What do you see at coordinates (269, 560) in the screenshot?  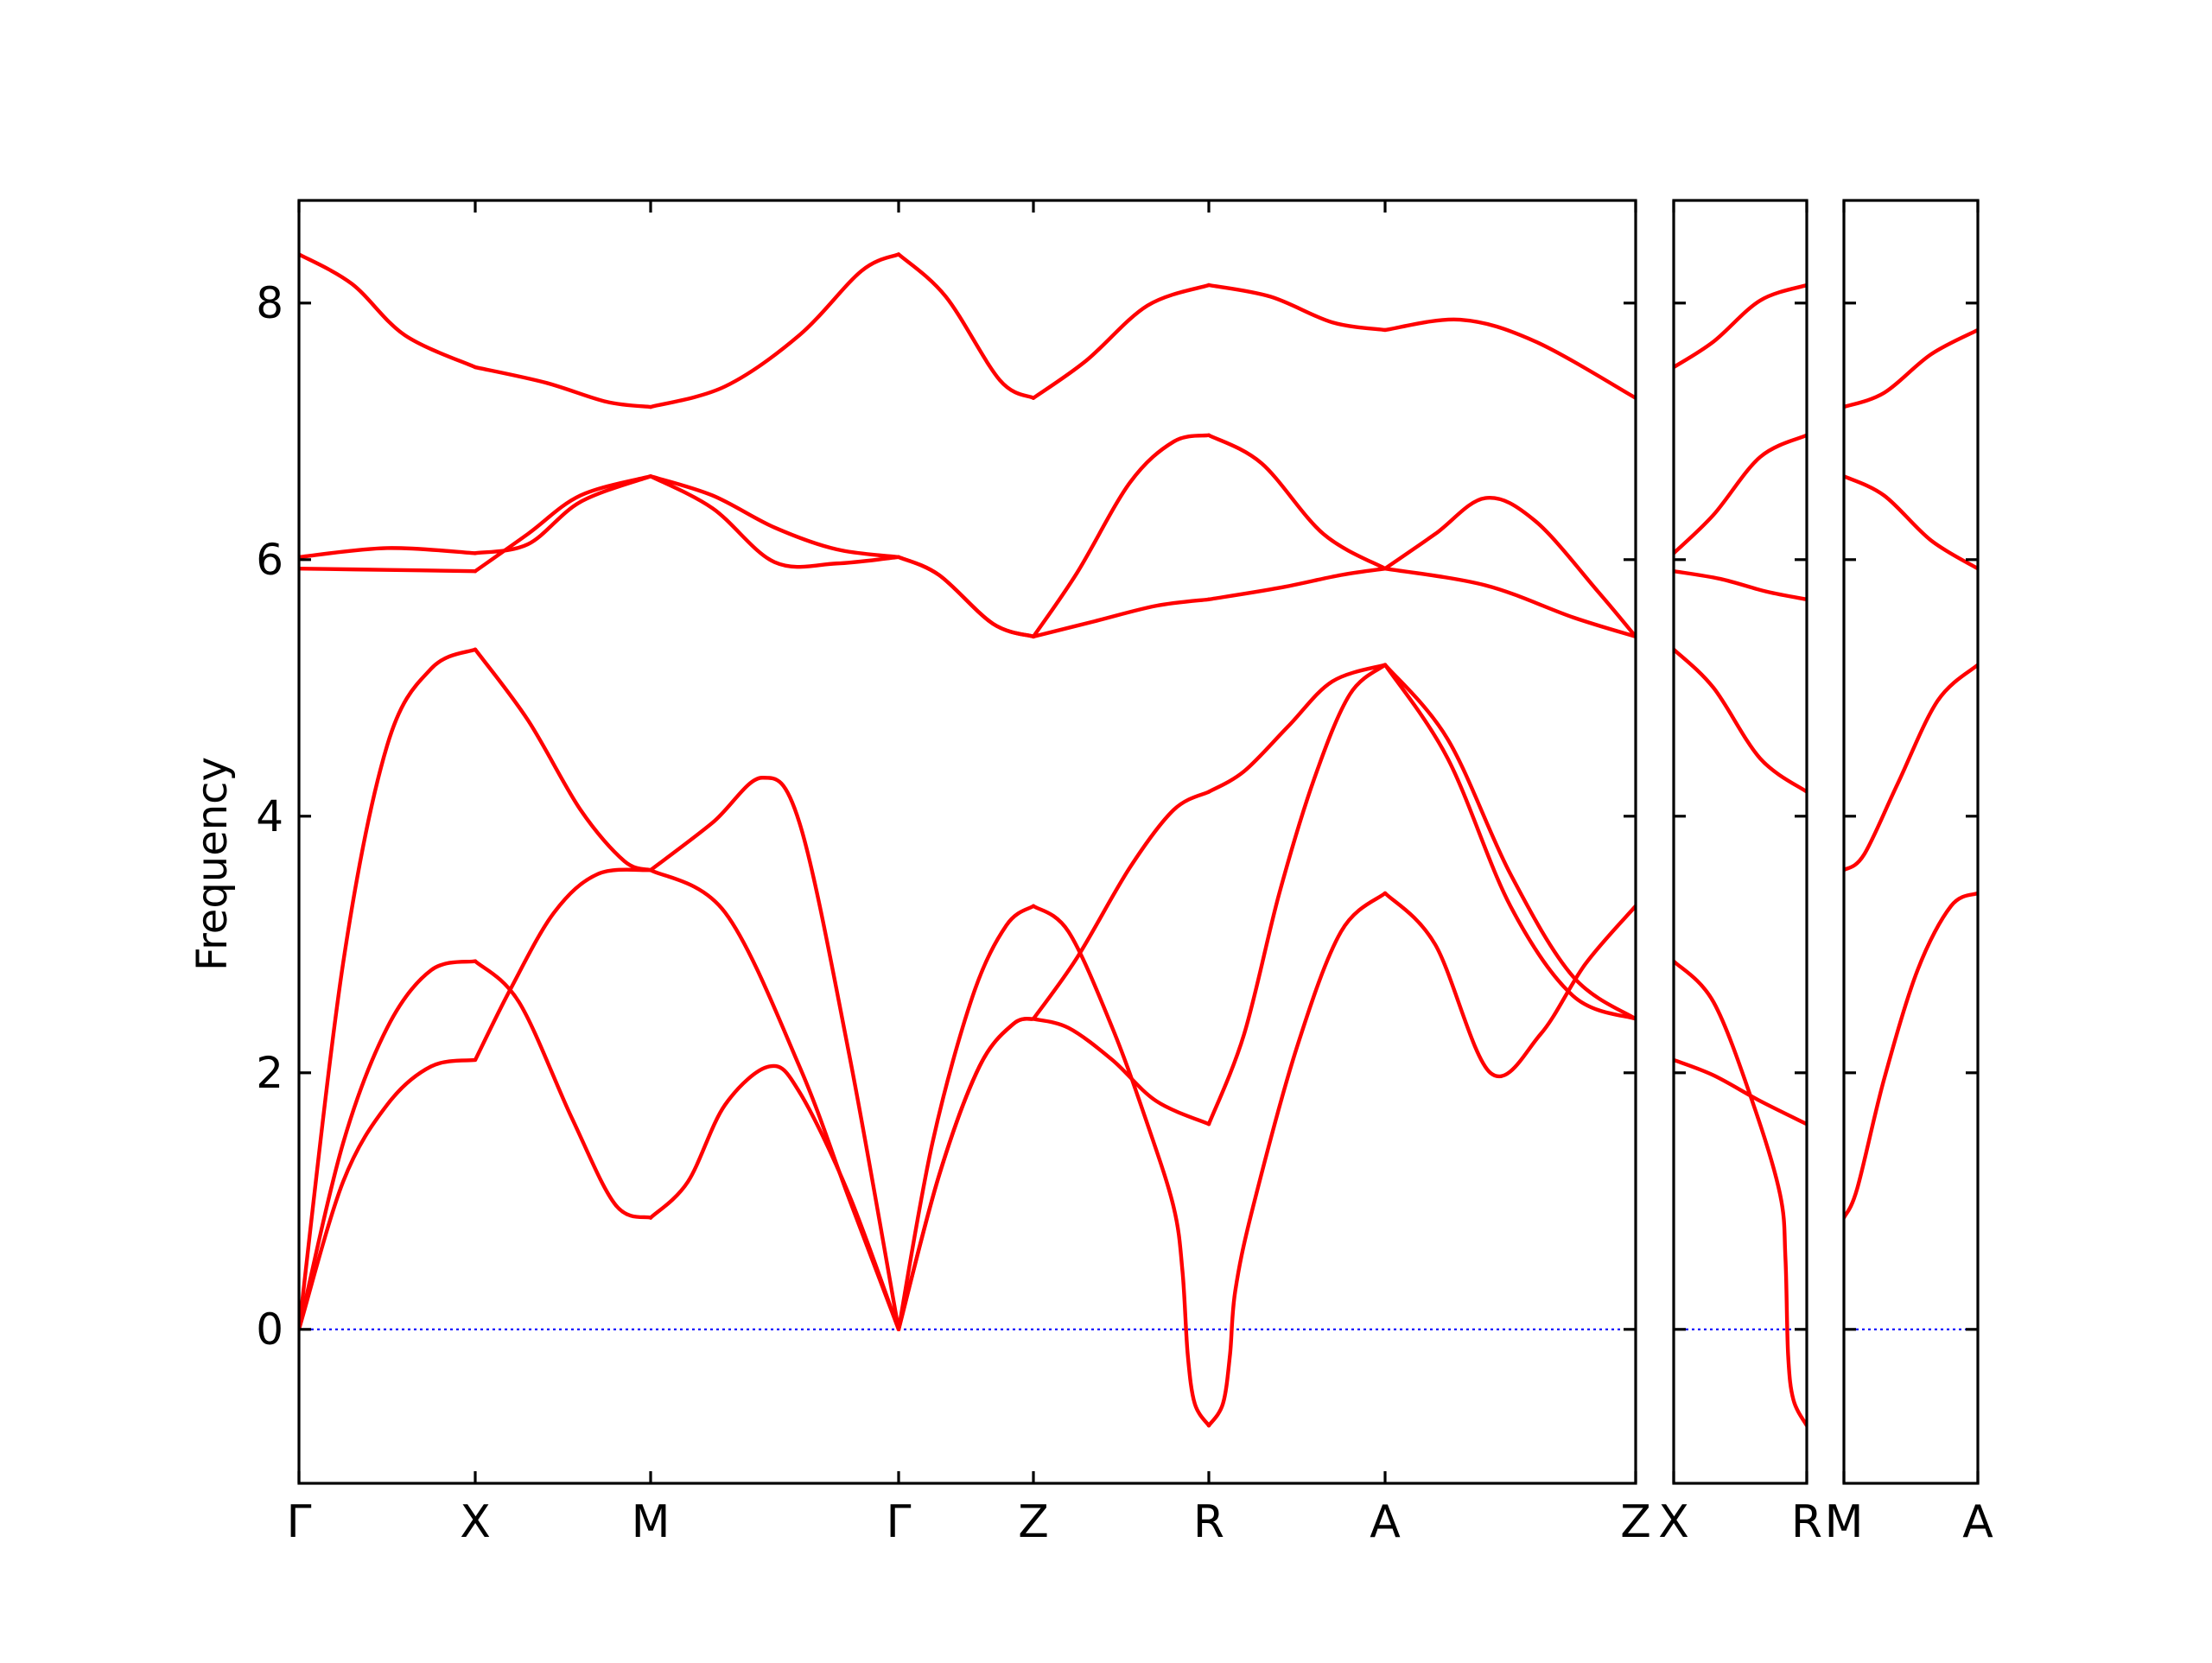 I see `y-tick-label: 6` at bounding box center [269, 560].